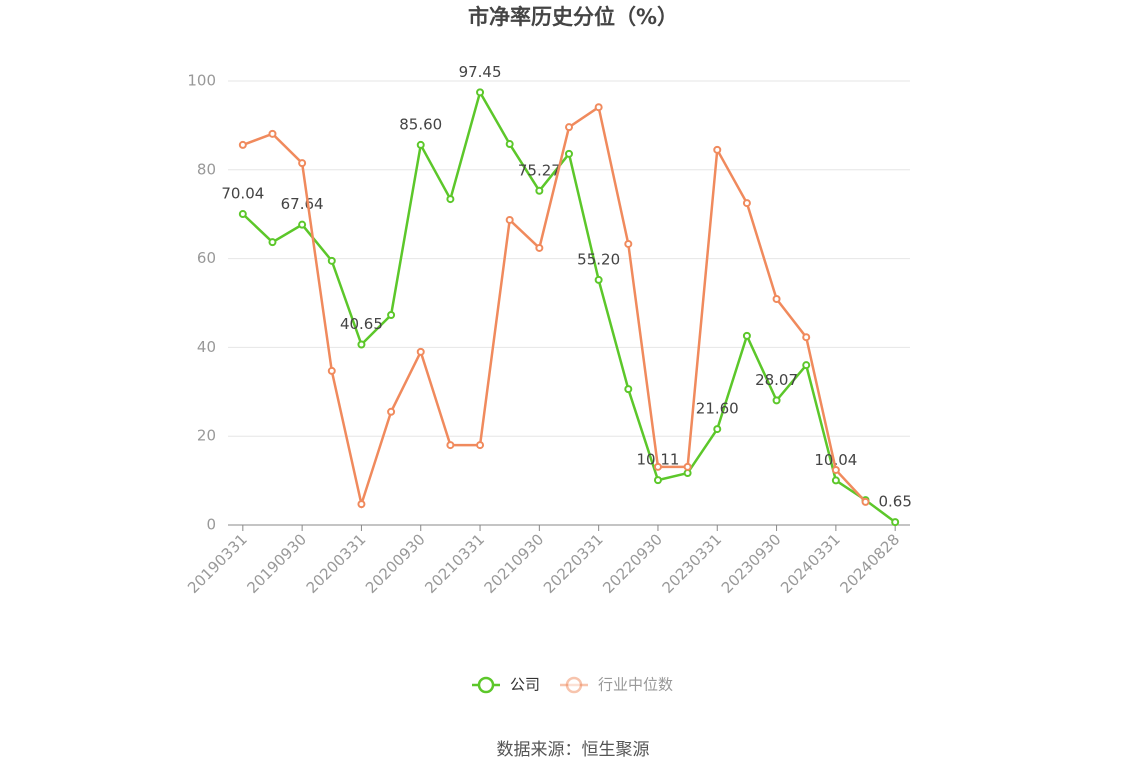 This screenshot has width=1147, height=780. I want to click on data-label: 75.27, so click(539, 170).